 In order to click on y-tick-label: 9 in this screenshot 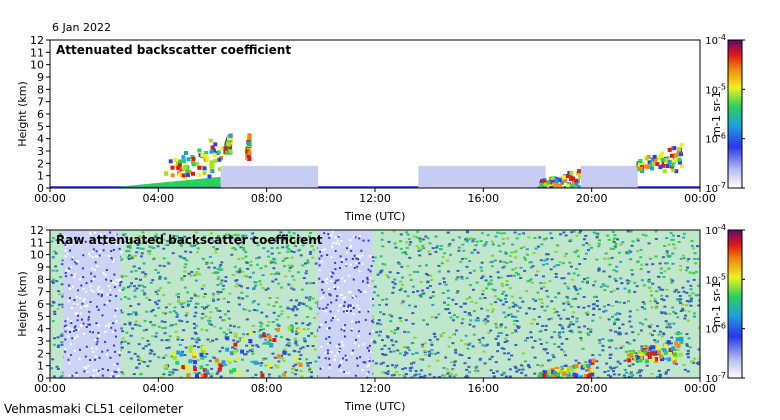, I will do `click(40, 77)`.